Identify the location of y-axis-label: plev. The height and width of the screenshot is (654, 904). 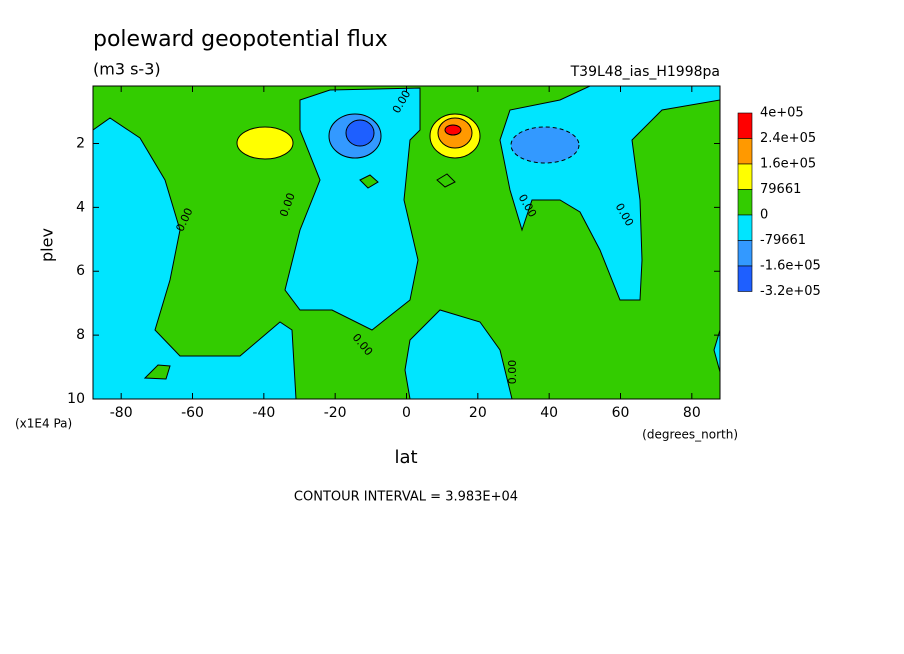
(47, 245).